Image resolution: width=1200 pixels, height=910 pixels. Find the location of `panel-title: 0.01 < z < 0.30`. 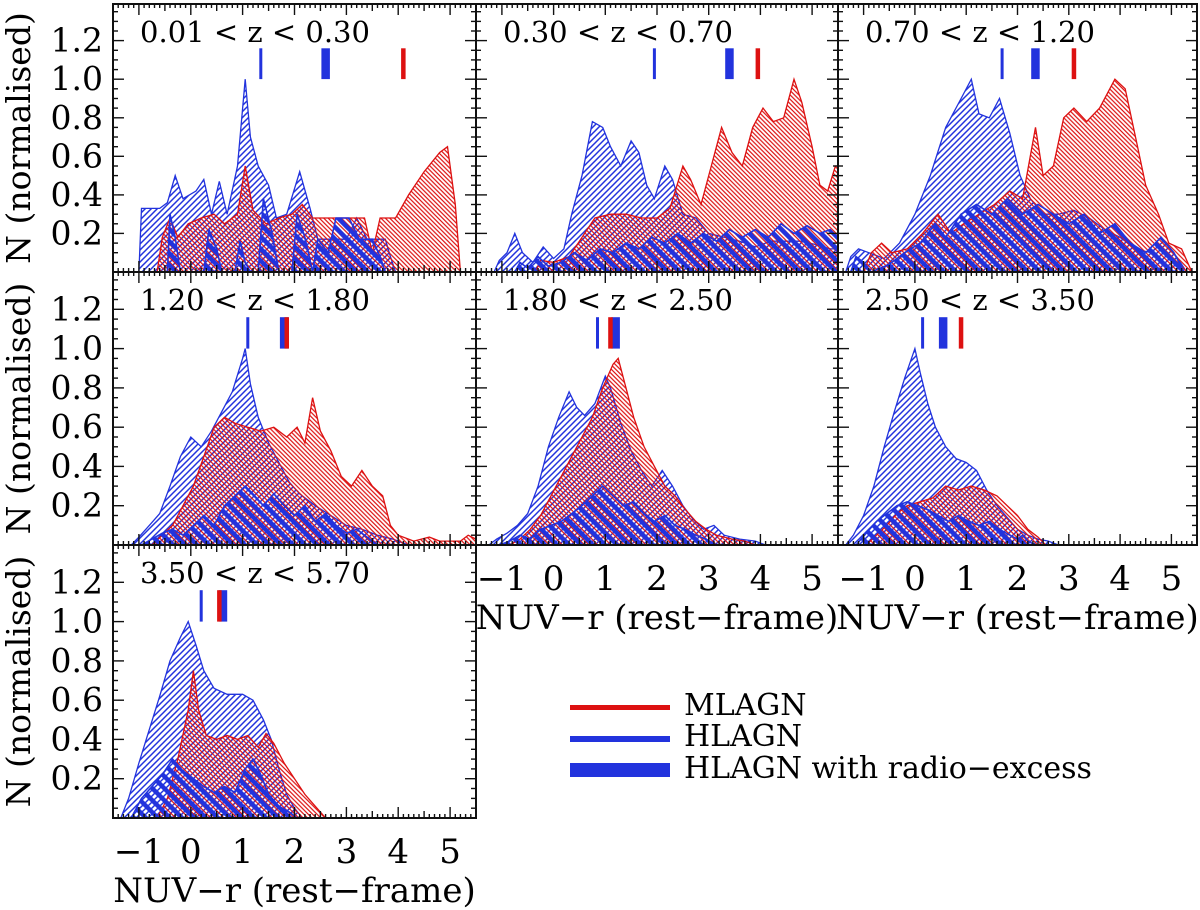

panel-title: 0.01 < z < 0.30 is located at coordinates (255, 32).